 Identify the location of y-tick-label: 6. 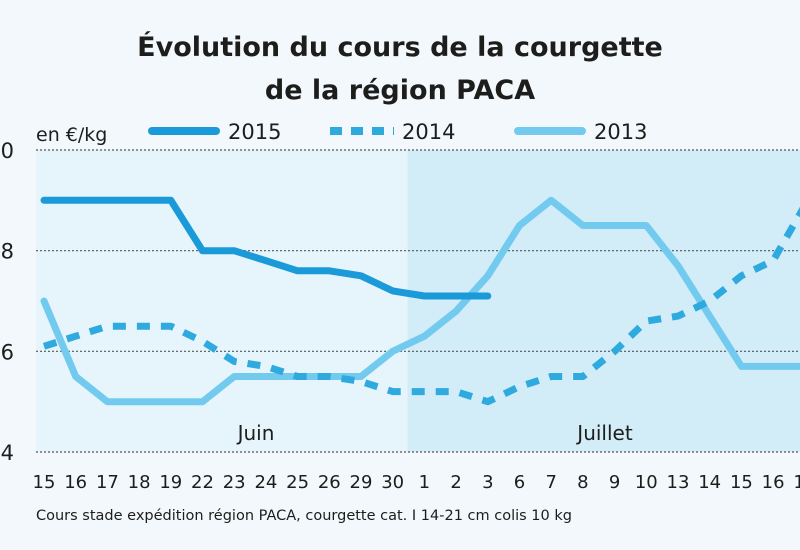
(7, 352).